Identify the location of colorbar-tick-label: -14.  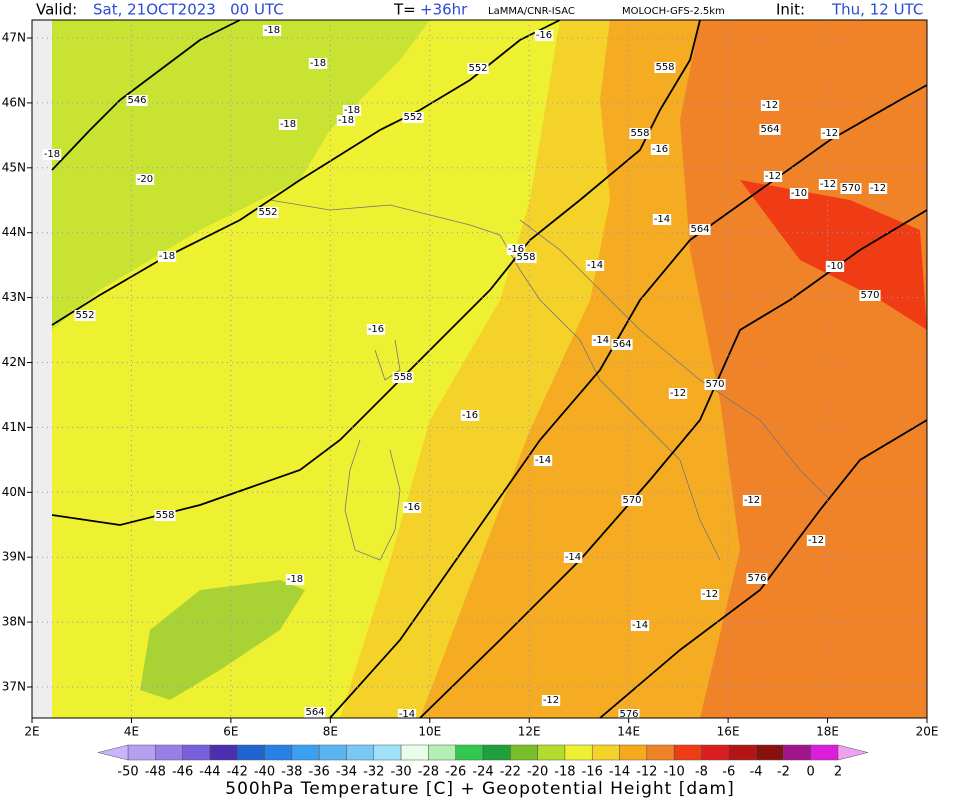
(619, 772).